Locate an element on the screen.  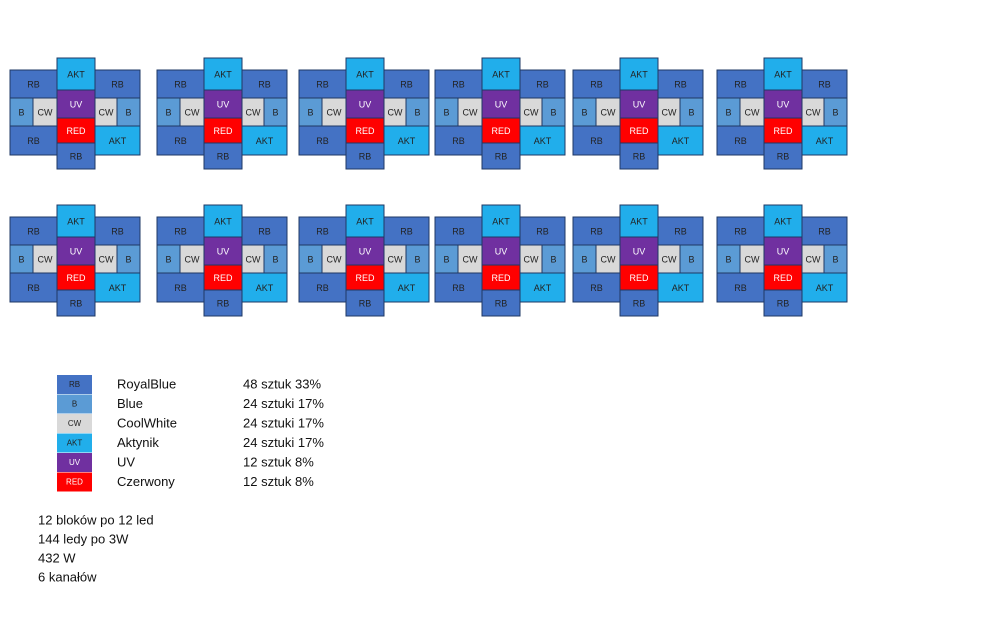
legend-code: B is located at coordinates (74, 404).